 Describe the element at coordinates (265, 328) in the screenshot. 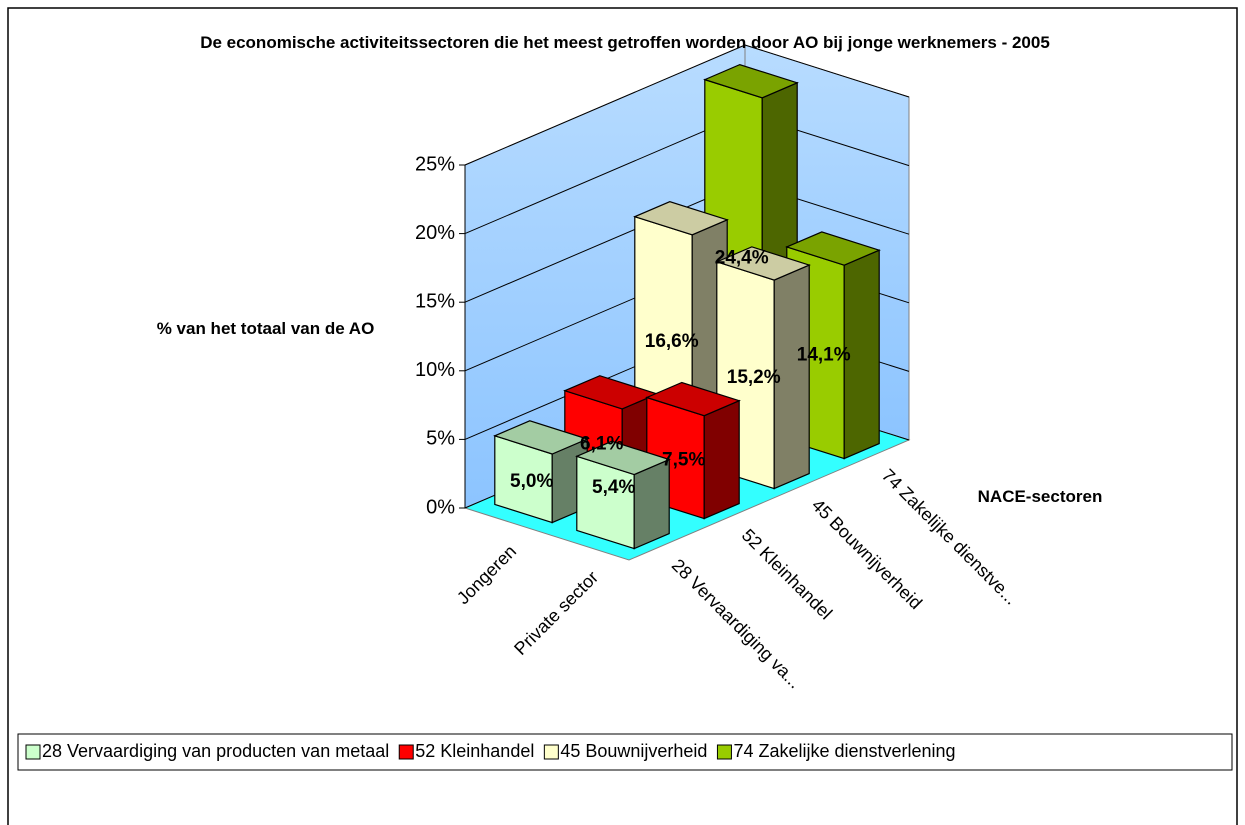

I see `y-axis-label: % van het totaal van de AO` at that location.